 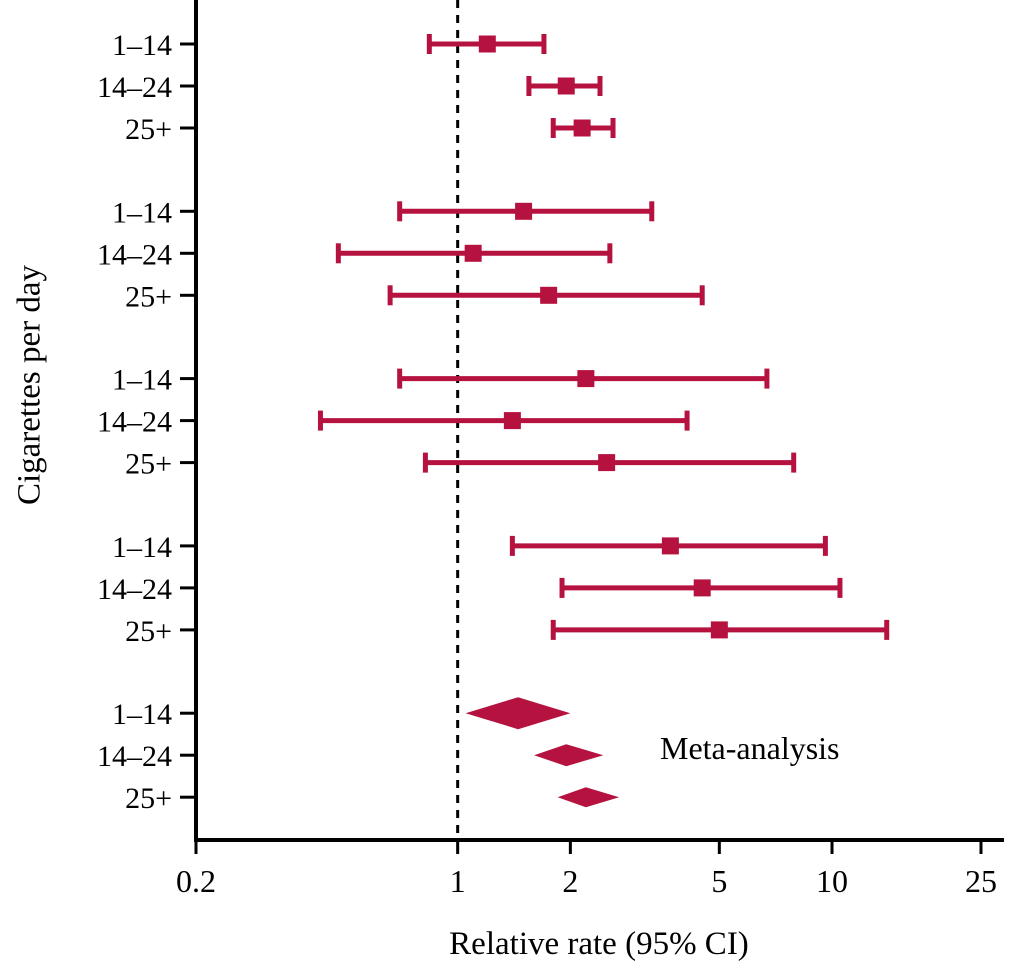 What do you see at coordinates (458, 881) in the screenshot?
I see `x-tick-label: 1` at bounding box center [458, 881].